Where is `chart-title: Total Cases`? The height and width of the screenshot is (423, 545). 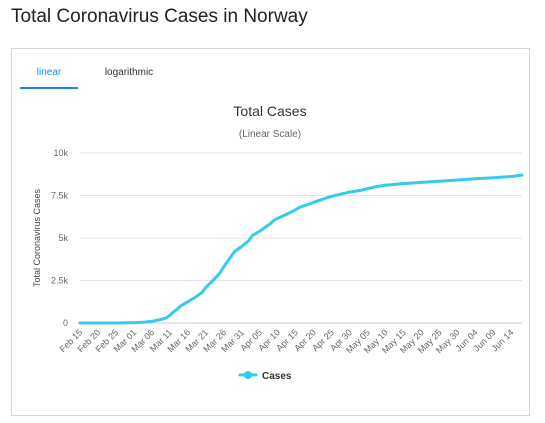 chart-title: Total Cases is located at coordinates (269, 111).